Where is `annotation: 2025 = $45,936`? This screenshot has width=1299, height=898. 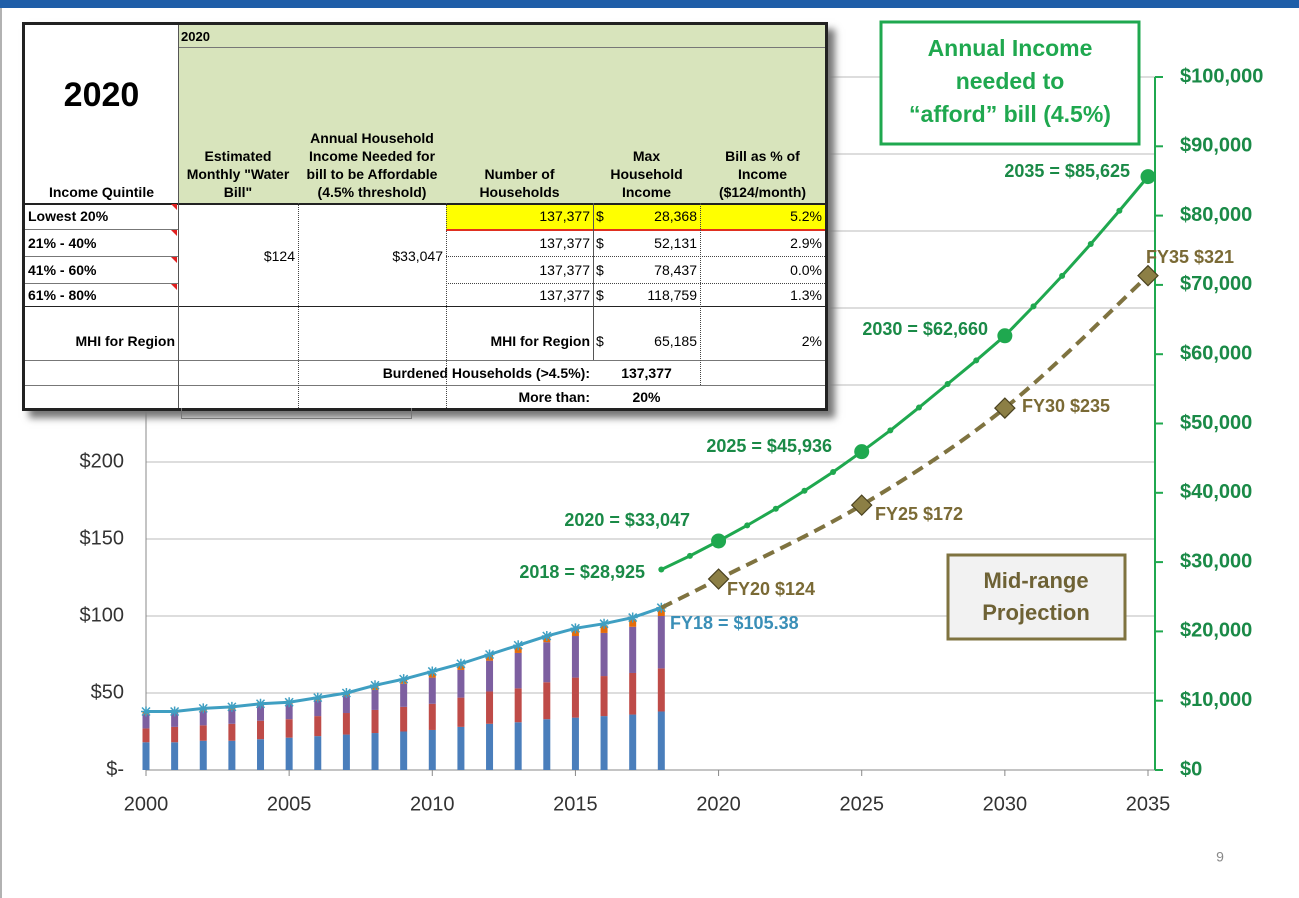
annotation: 2025 = $45,936 is located at coordinates (769, 446).